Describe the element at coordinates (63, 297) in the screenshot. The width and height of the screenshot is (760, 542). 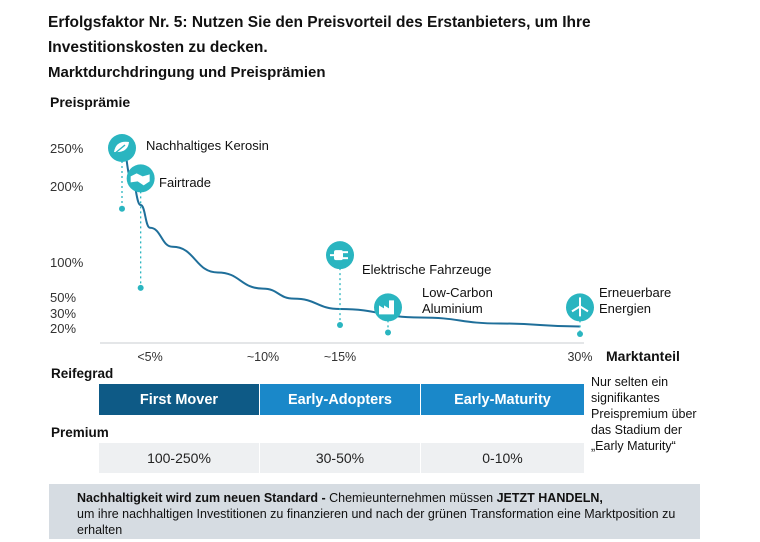
I see `y-tick-label: 50%` at that location.